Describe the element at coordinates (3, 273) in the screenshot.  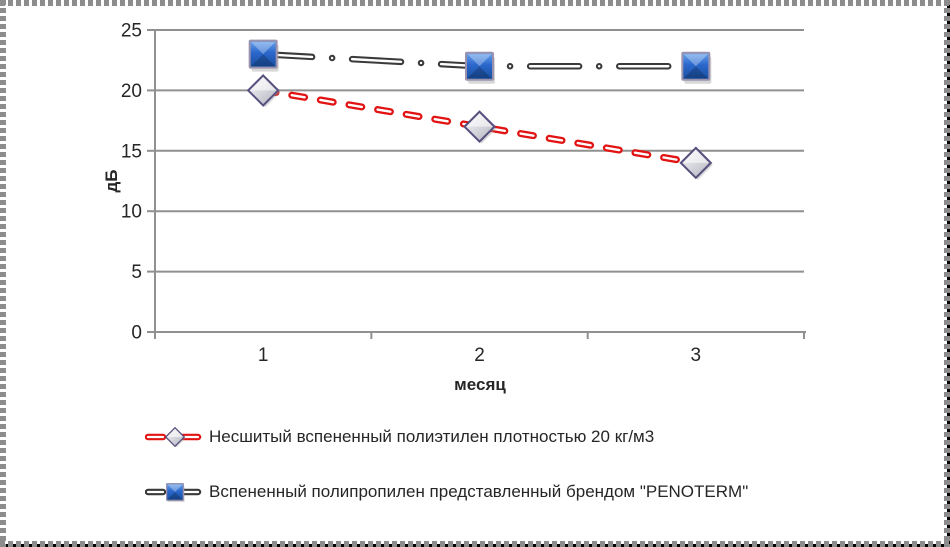
I see `dashed-border-left` at that location.